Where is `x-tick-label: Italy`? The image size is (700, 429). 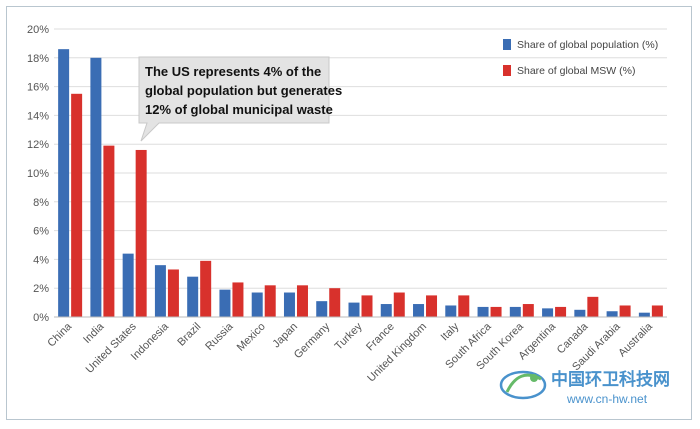
x-tick-label: Italy is located at coordinates (450, 331).